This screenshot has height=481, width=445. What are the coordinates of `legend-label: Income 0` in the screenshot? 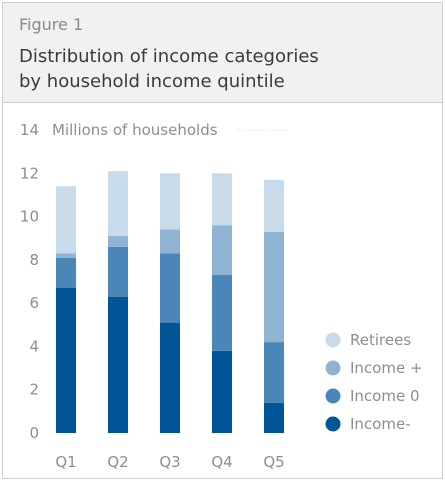 It's located at (385, 396).